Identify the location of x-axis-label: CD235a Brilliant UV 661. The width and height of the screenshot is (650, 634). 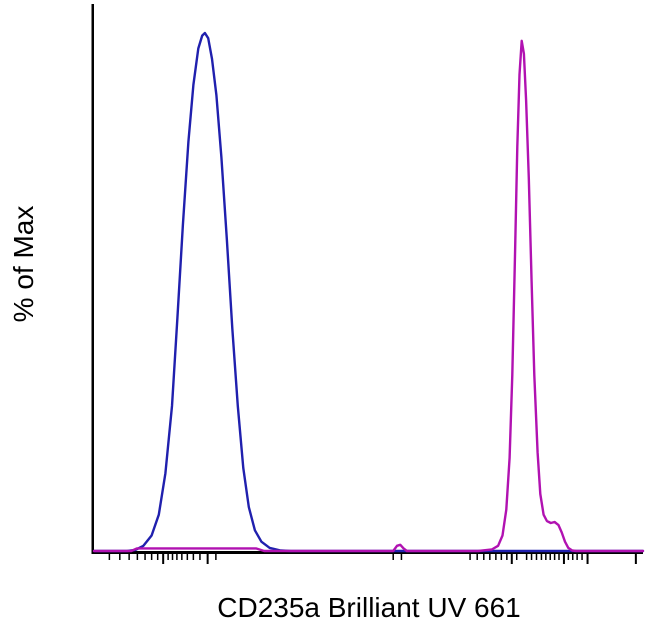
(369, 607).